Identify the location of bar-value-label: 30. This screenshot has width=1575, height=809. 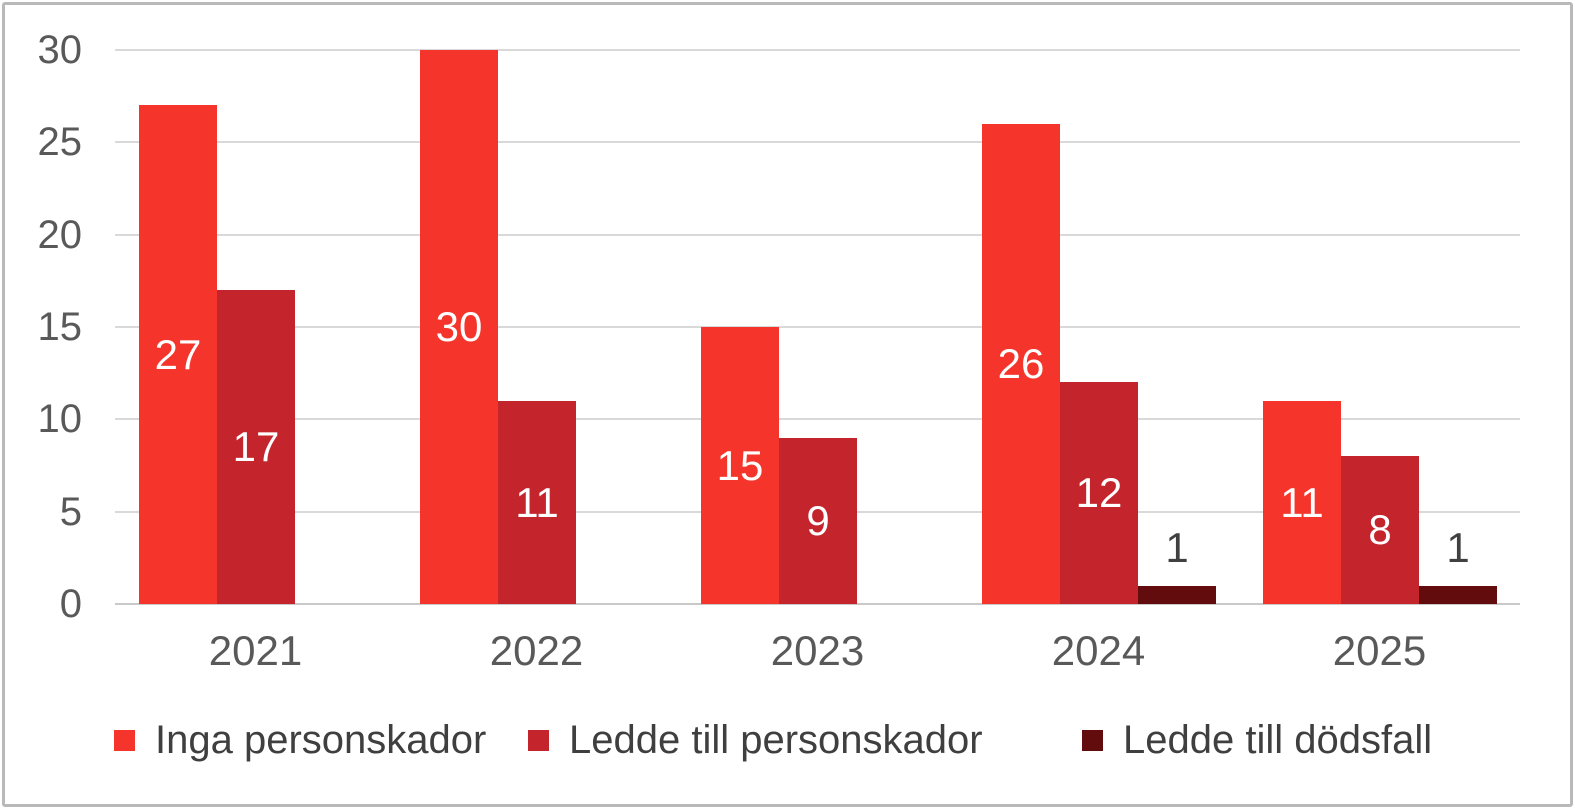
(459, 326).